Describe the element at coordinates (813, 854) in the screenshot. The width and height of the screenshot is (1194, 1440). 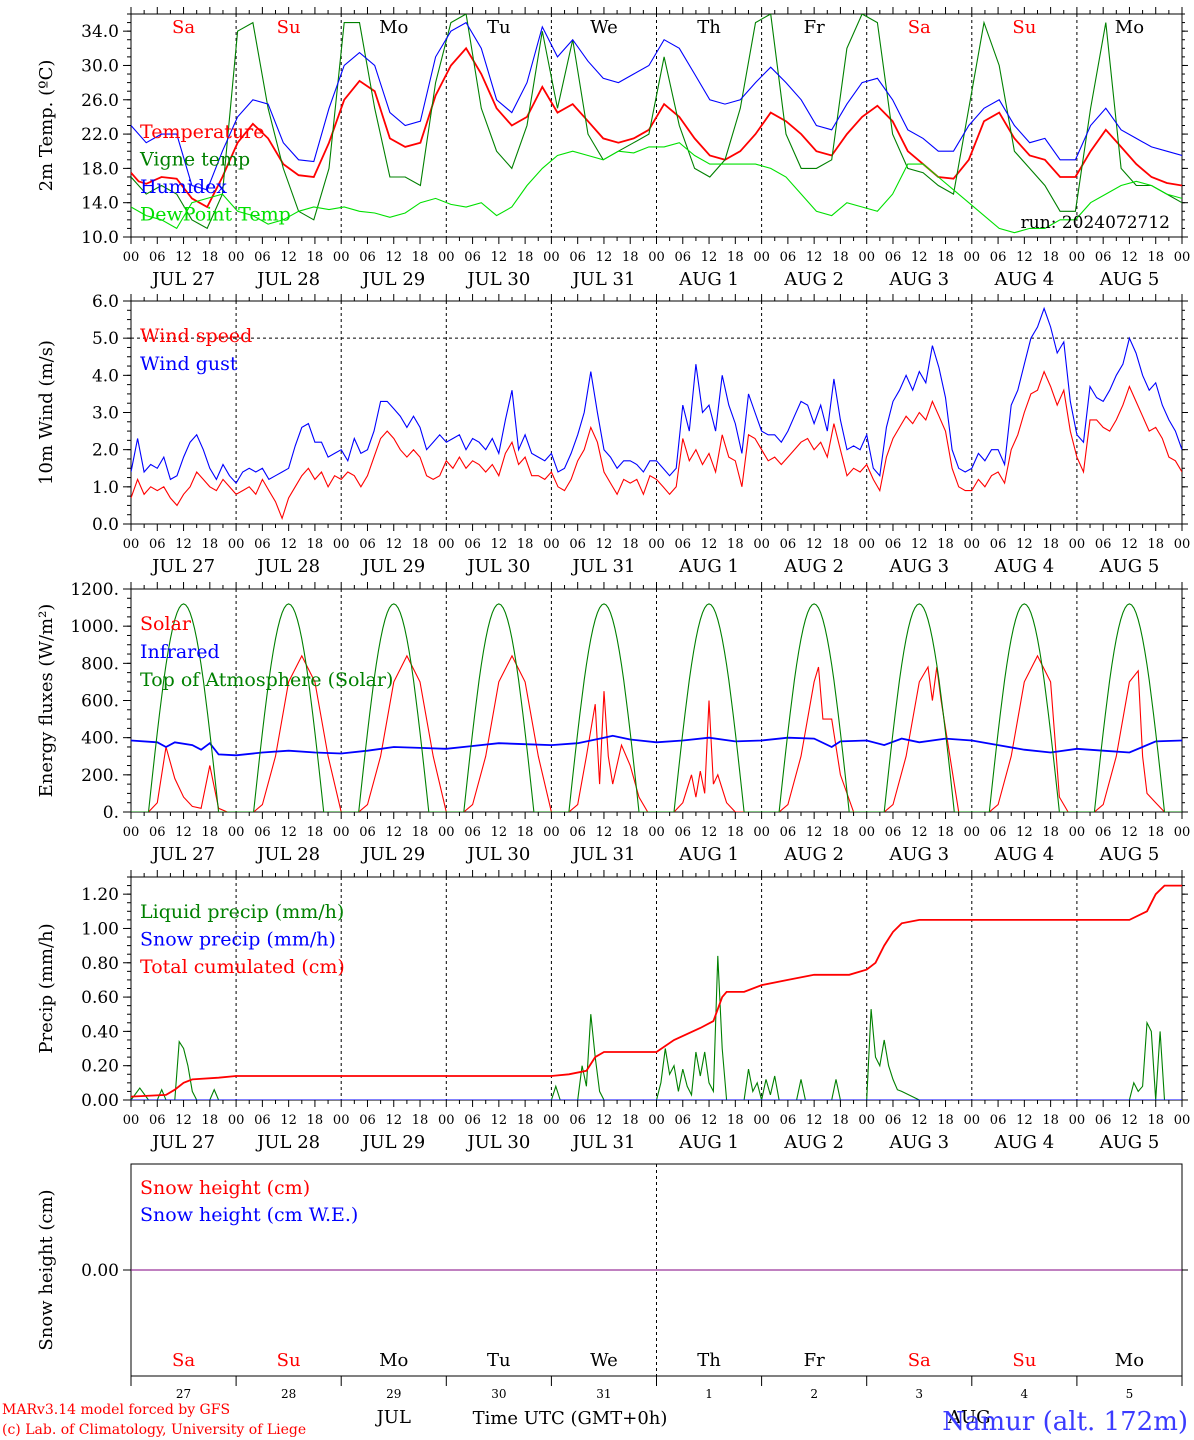
I see `date-label: AUG 2` at that location.